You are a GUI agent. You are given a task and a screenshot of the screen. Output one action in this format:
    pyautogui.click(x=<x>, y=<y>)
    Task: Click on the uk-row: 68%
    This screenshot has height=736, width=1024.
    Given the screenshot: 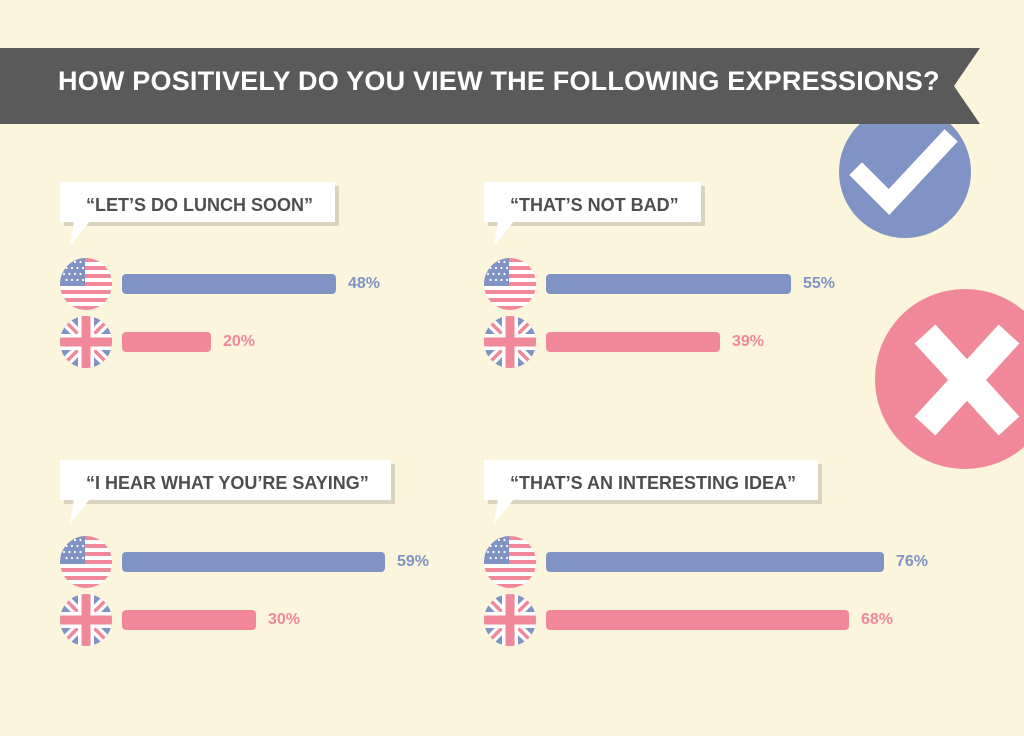 What is the action you would take?
    pyautogui.click(x=694, y=621)
    